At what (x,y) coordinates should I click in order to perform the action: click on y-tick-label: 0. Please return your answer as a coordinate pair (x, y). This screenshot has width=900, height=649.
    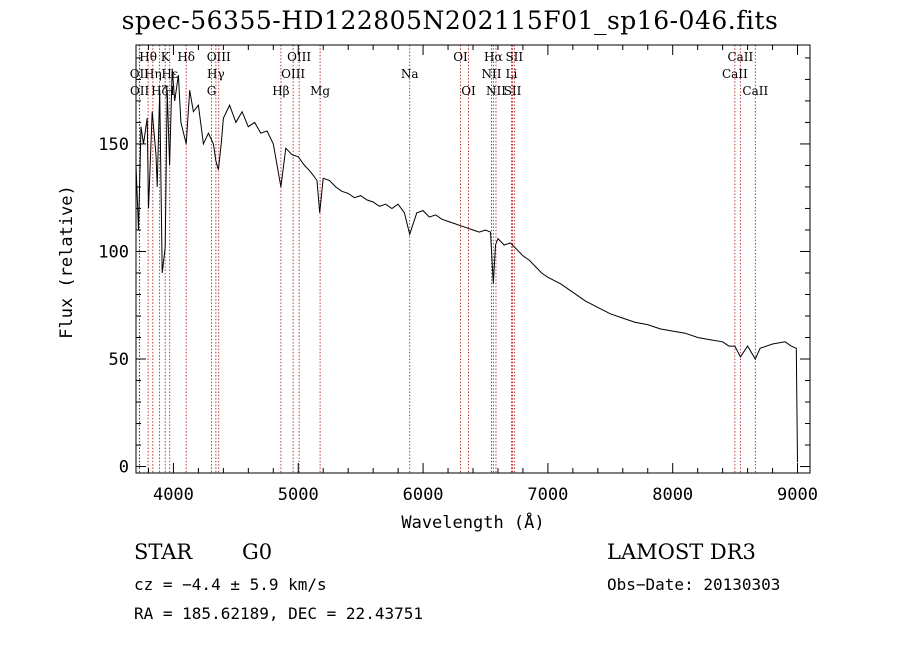
    Looking at the image, I should click on (124, 468).